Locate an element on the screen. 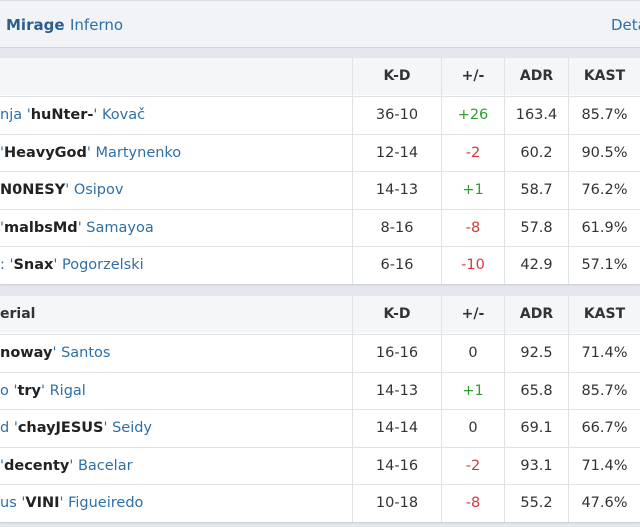 Image resolution: width=640 pixels, height=527 pixels. player-adr: 58.7 is located at coordinates (536, 190).